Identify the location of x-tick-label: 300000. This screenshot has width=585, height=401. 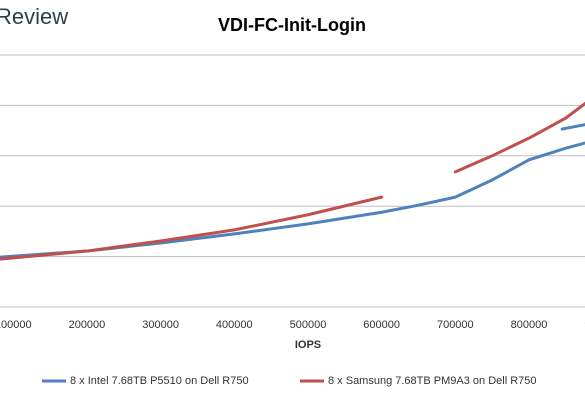
(160, 325).